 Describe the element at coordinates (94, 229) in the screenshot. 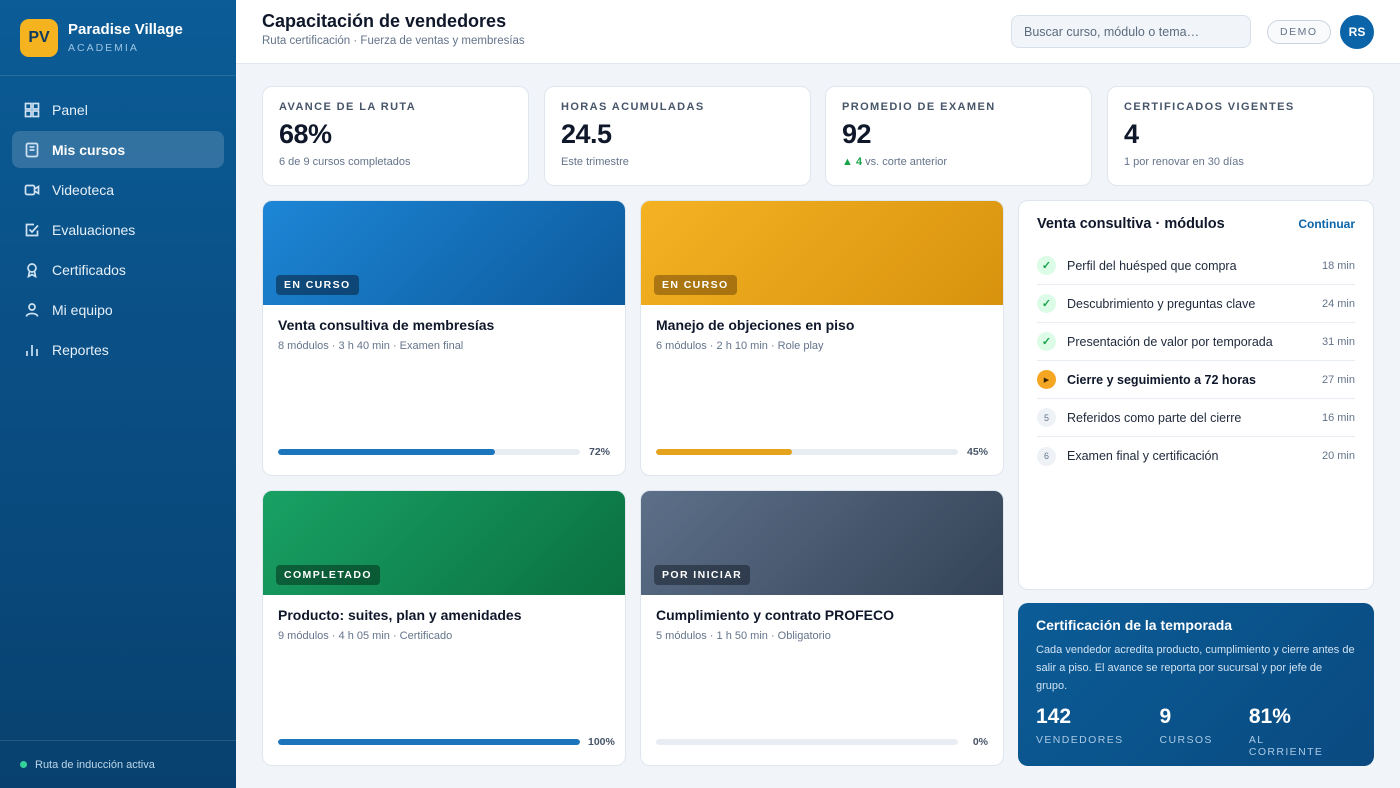

I see `sidebar-item-label: Evaluaciones` at that location.